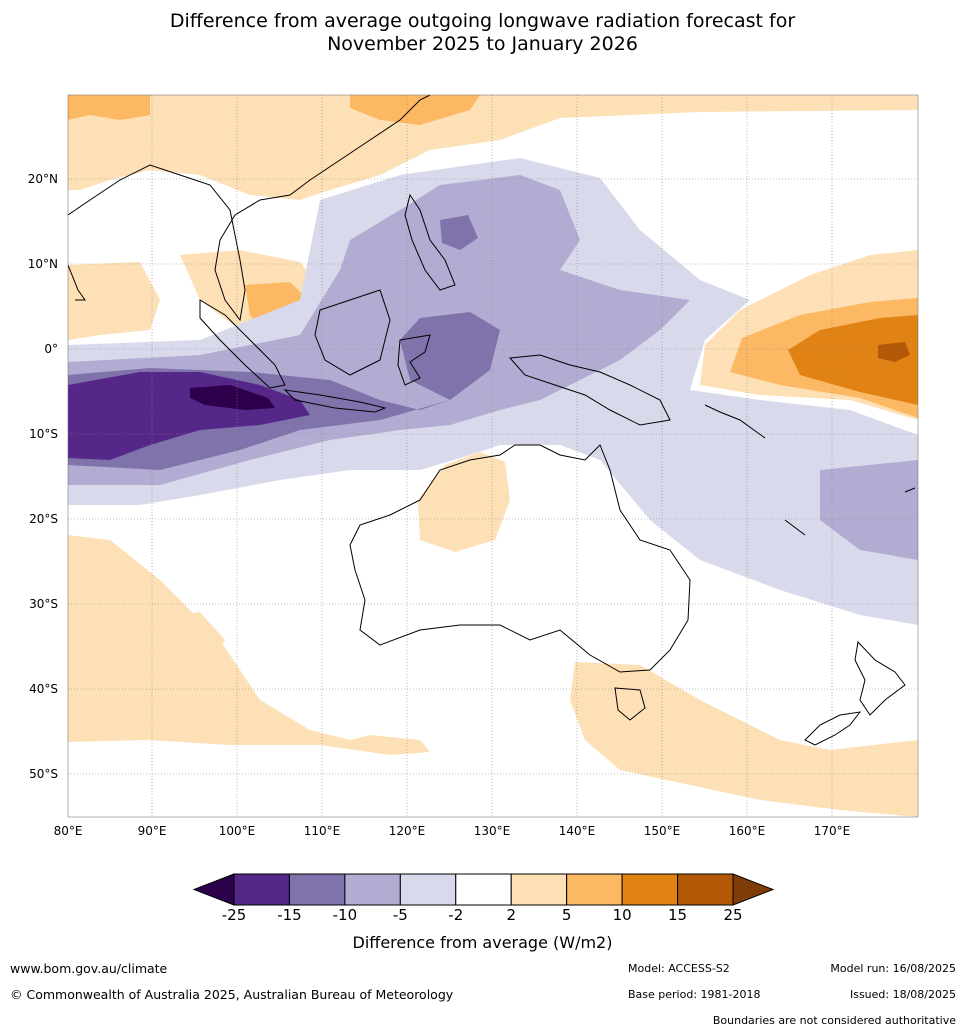  Describe the element at coordinates (242, 344) in the screenshot. I see `sumatra-coastline` at that location.